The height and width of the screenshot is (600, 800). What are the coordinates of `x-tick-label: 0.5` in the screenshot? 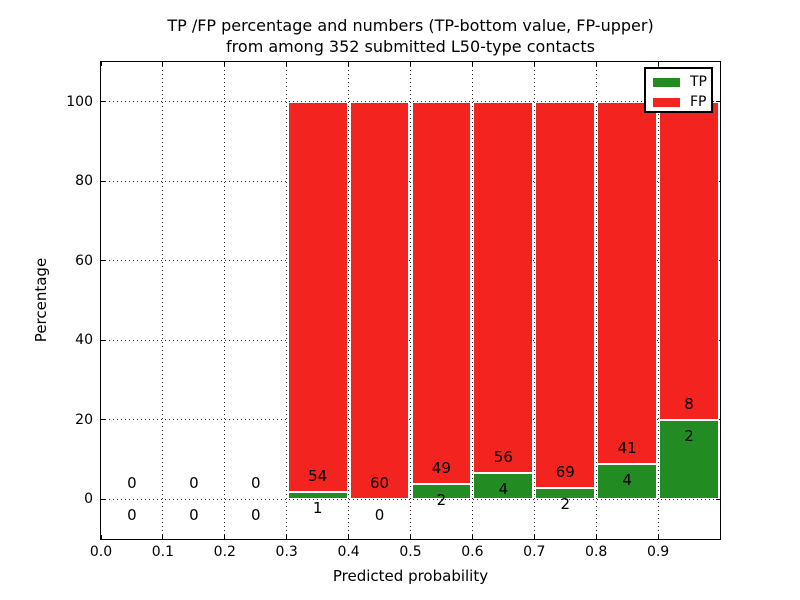 It's located at (410, 552).